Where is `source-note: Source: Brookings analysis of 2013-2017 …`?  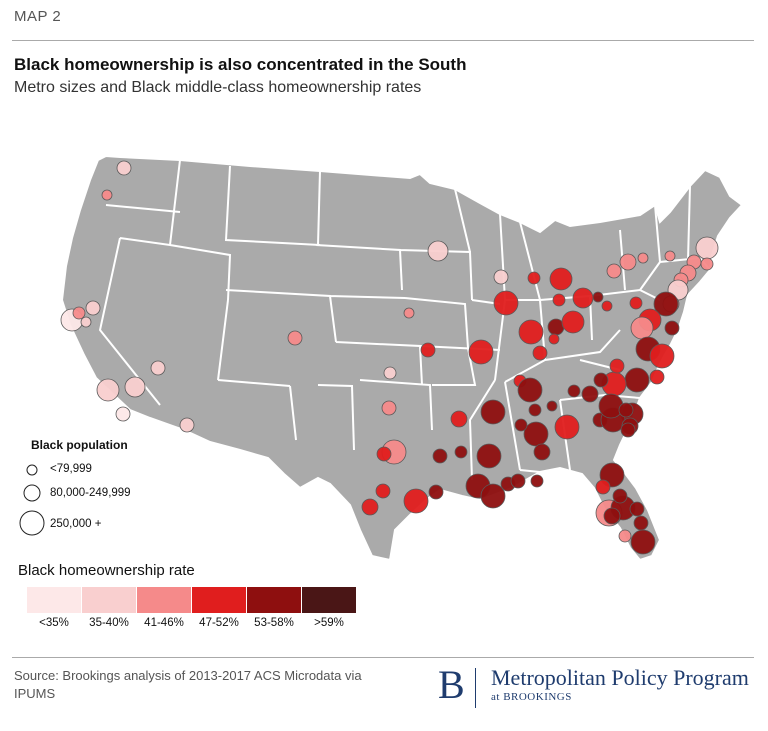
source-note: Source: Brookings analysis of 2013-2017 … is located at coordinates (188, 684).